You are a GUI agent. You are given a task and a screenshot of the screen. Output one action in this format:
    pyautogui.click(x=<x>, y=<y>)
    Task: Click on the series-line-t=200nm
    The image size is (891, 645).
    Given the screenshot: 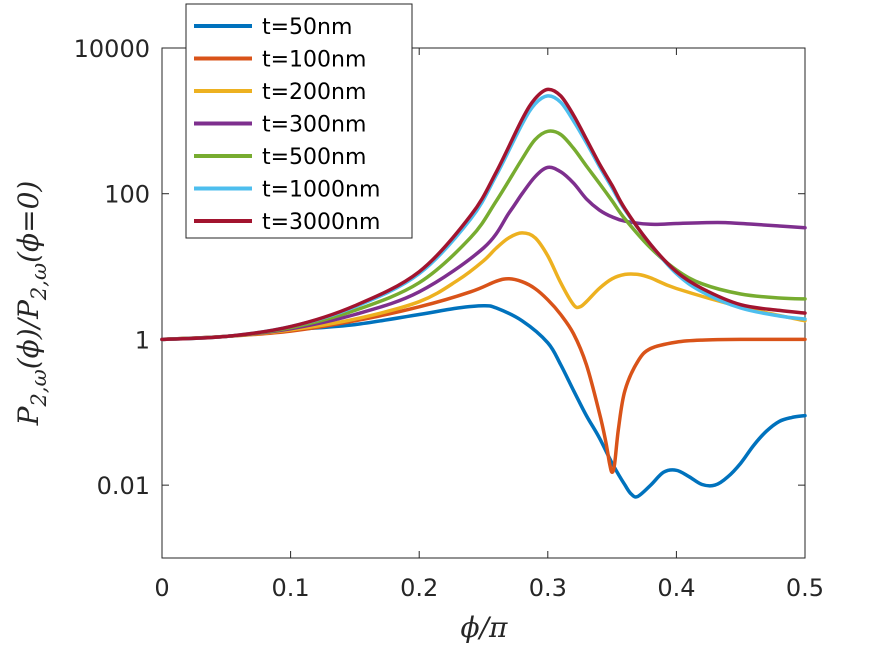 What is the action you would take?
    pyautogui.click(x=483, y=286)
    